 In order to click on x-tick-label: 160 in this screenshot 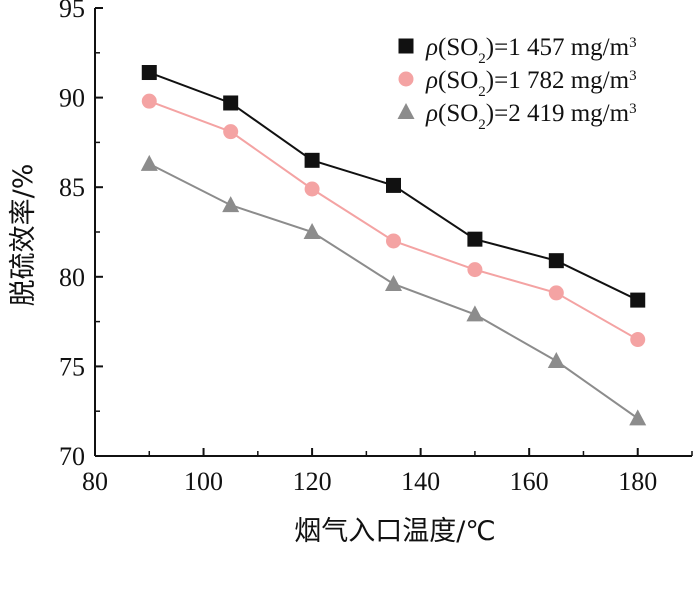, I will do `click(529, 481)`.